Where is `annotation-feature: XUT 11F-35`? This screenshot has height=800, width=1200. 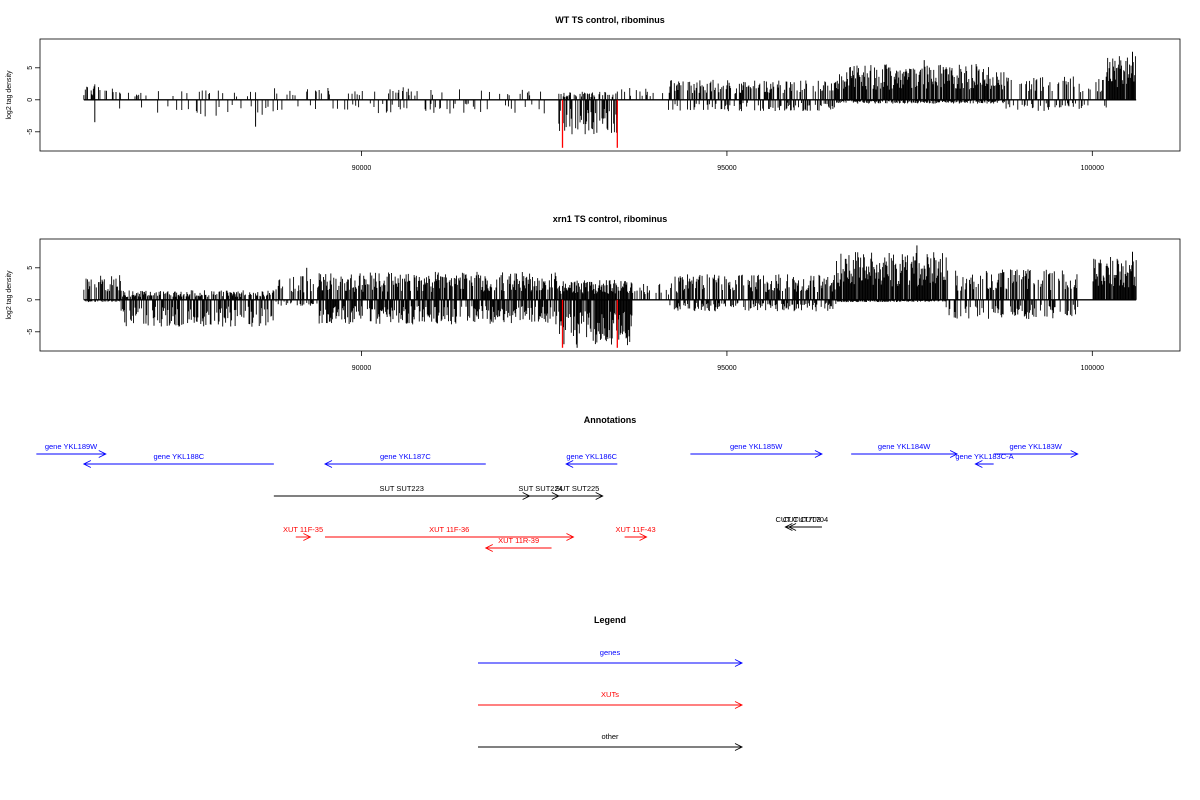 annotation-feature: XUT 11F-35 is located at coordinates (303, 533).